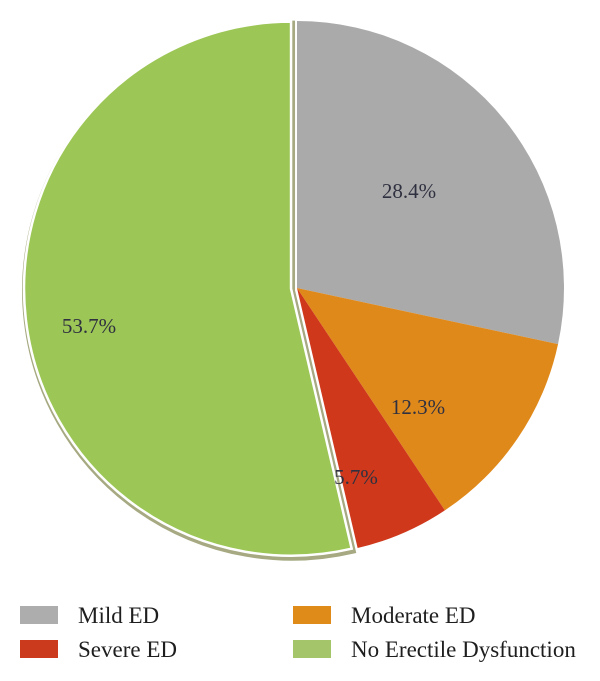 The width and height of the screenshot is (600, 681). Describe the element at coordinates (371, 418) in the screenshot. I see `pie-slice-severe-ed` at that location.